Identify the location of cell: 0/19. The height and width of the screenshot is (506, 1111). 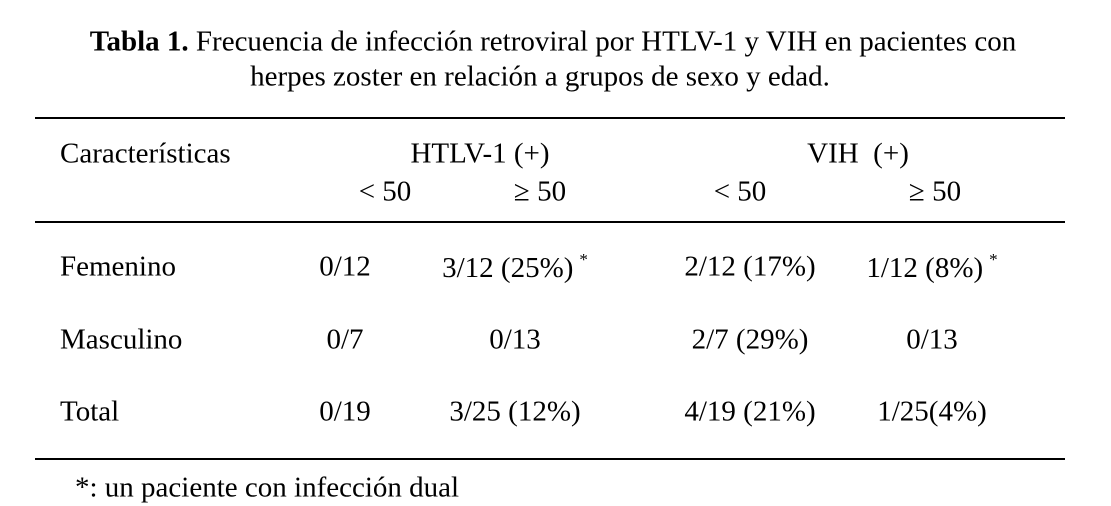
(345, 411).